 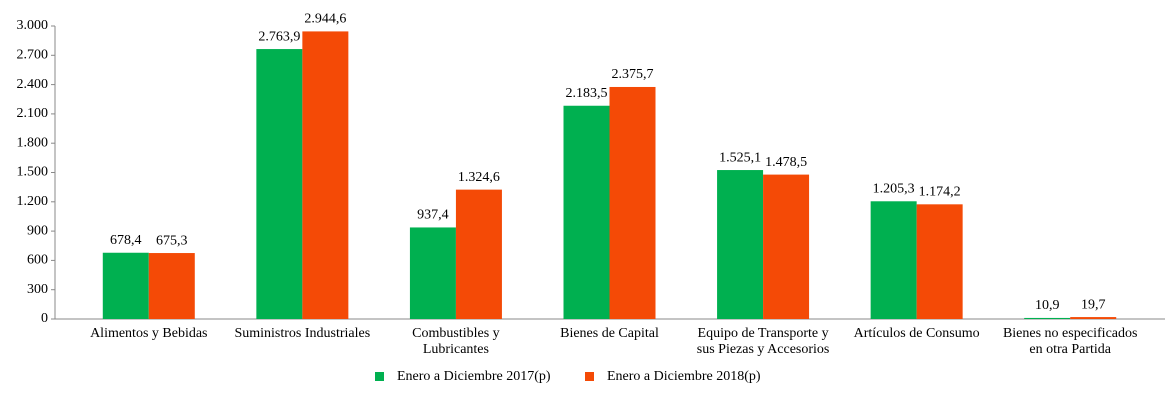 I want to click on value-label: 678,4, so click(x=126, y=240).